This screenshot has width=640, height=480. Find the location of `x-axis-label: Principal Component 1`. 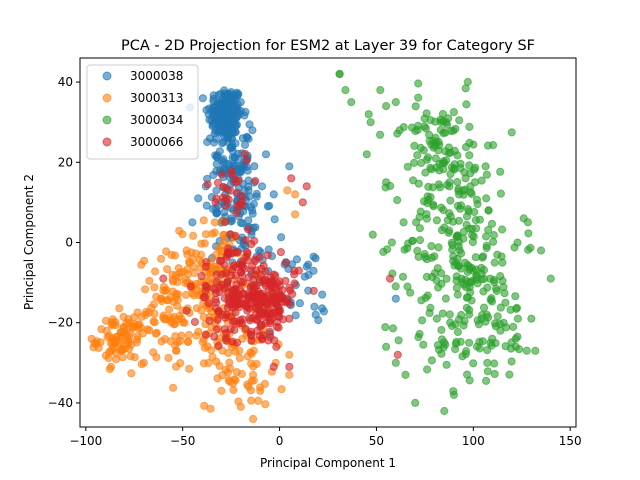

x-axis-label: Principal Component 1 is located at coordinates (328, 463).